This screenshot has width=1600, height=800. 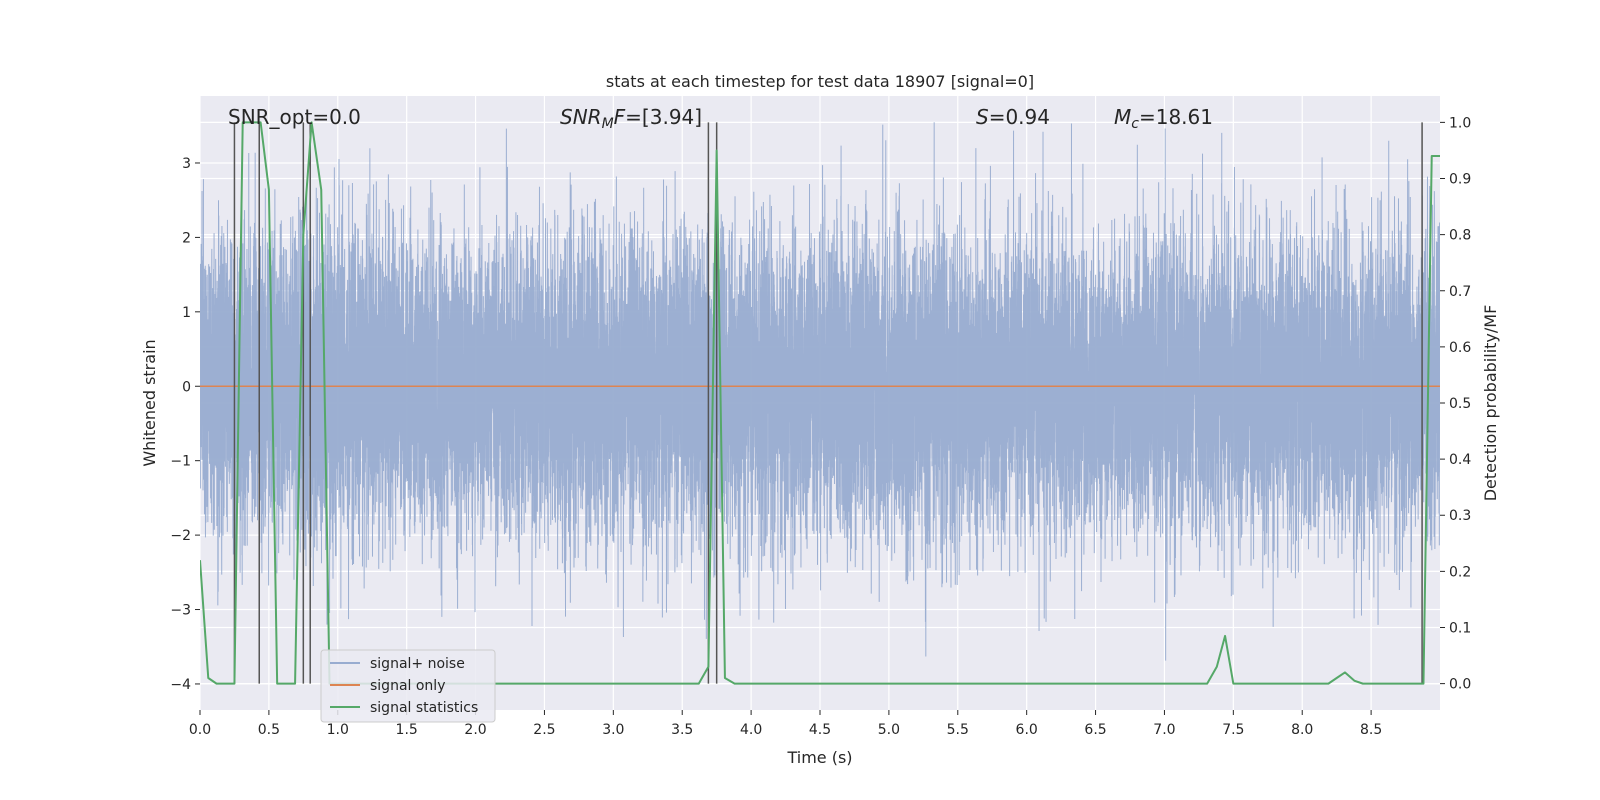 I want to click on s-symbol: S, so click(x=982, y=117).